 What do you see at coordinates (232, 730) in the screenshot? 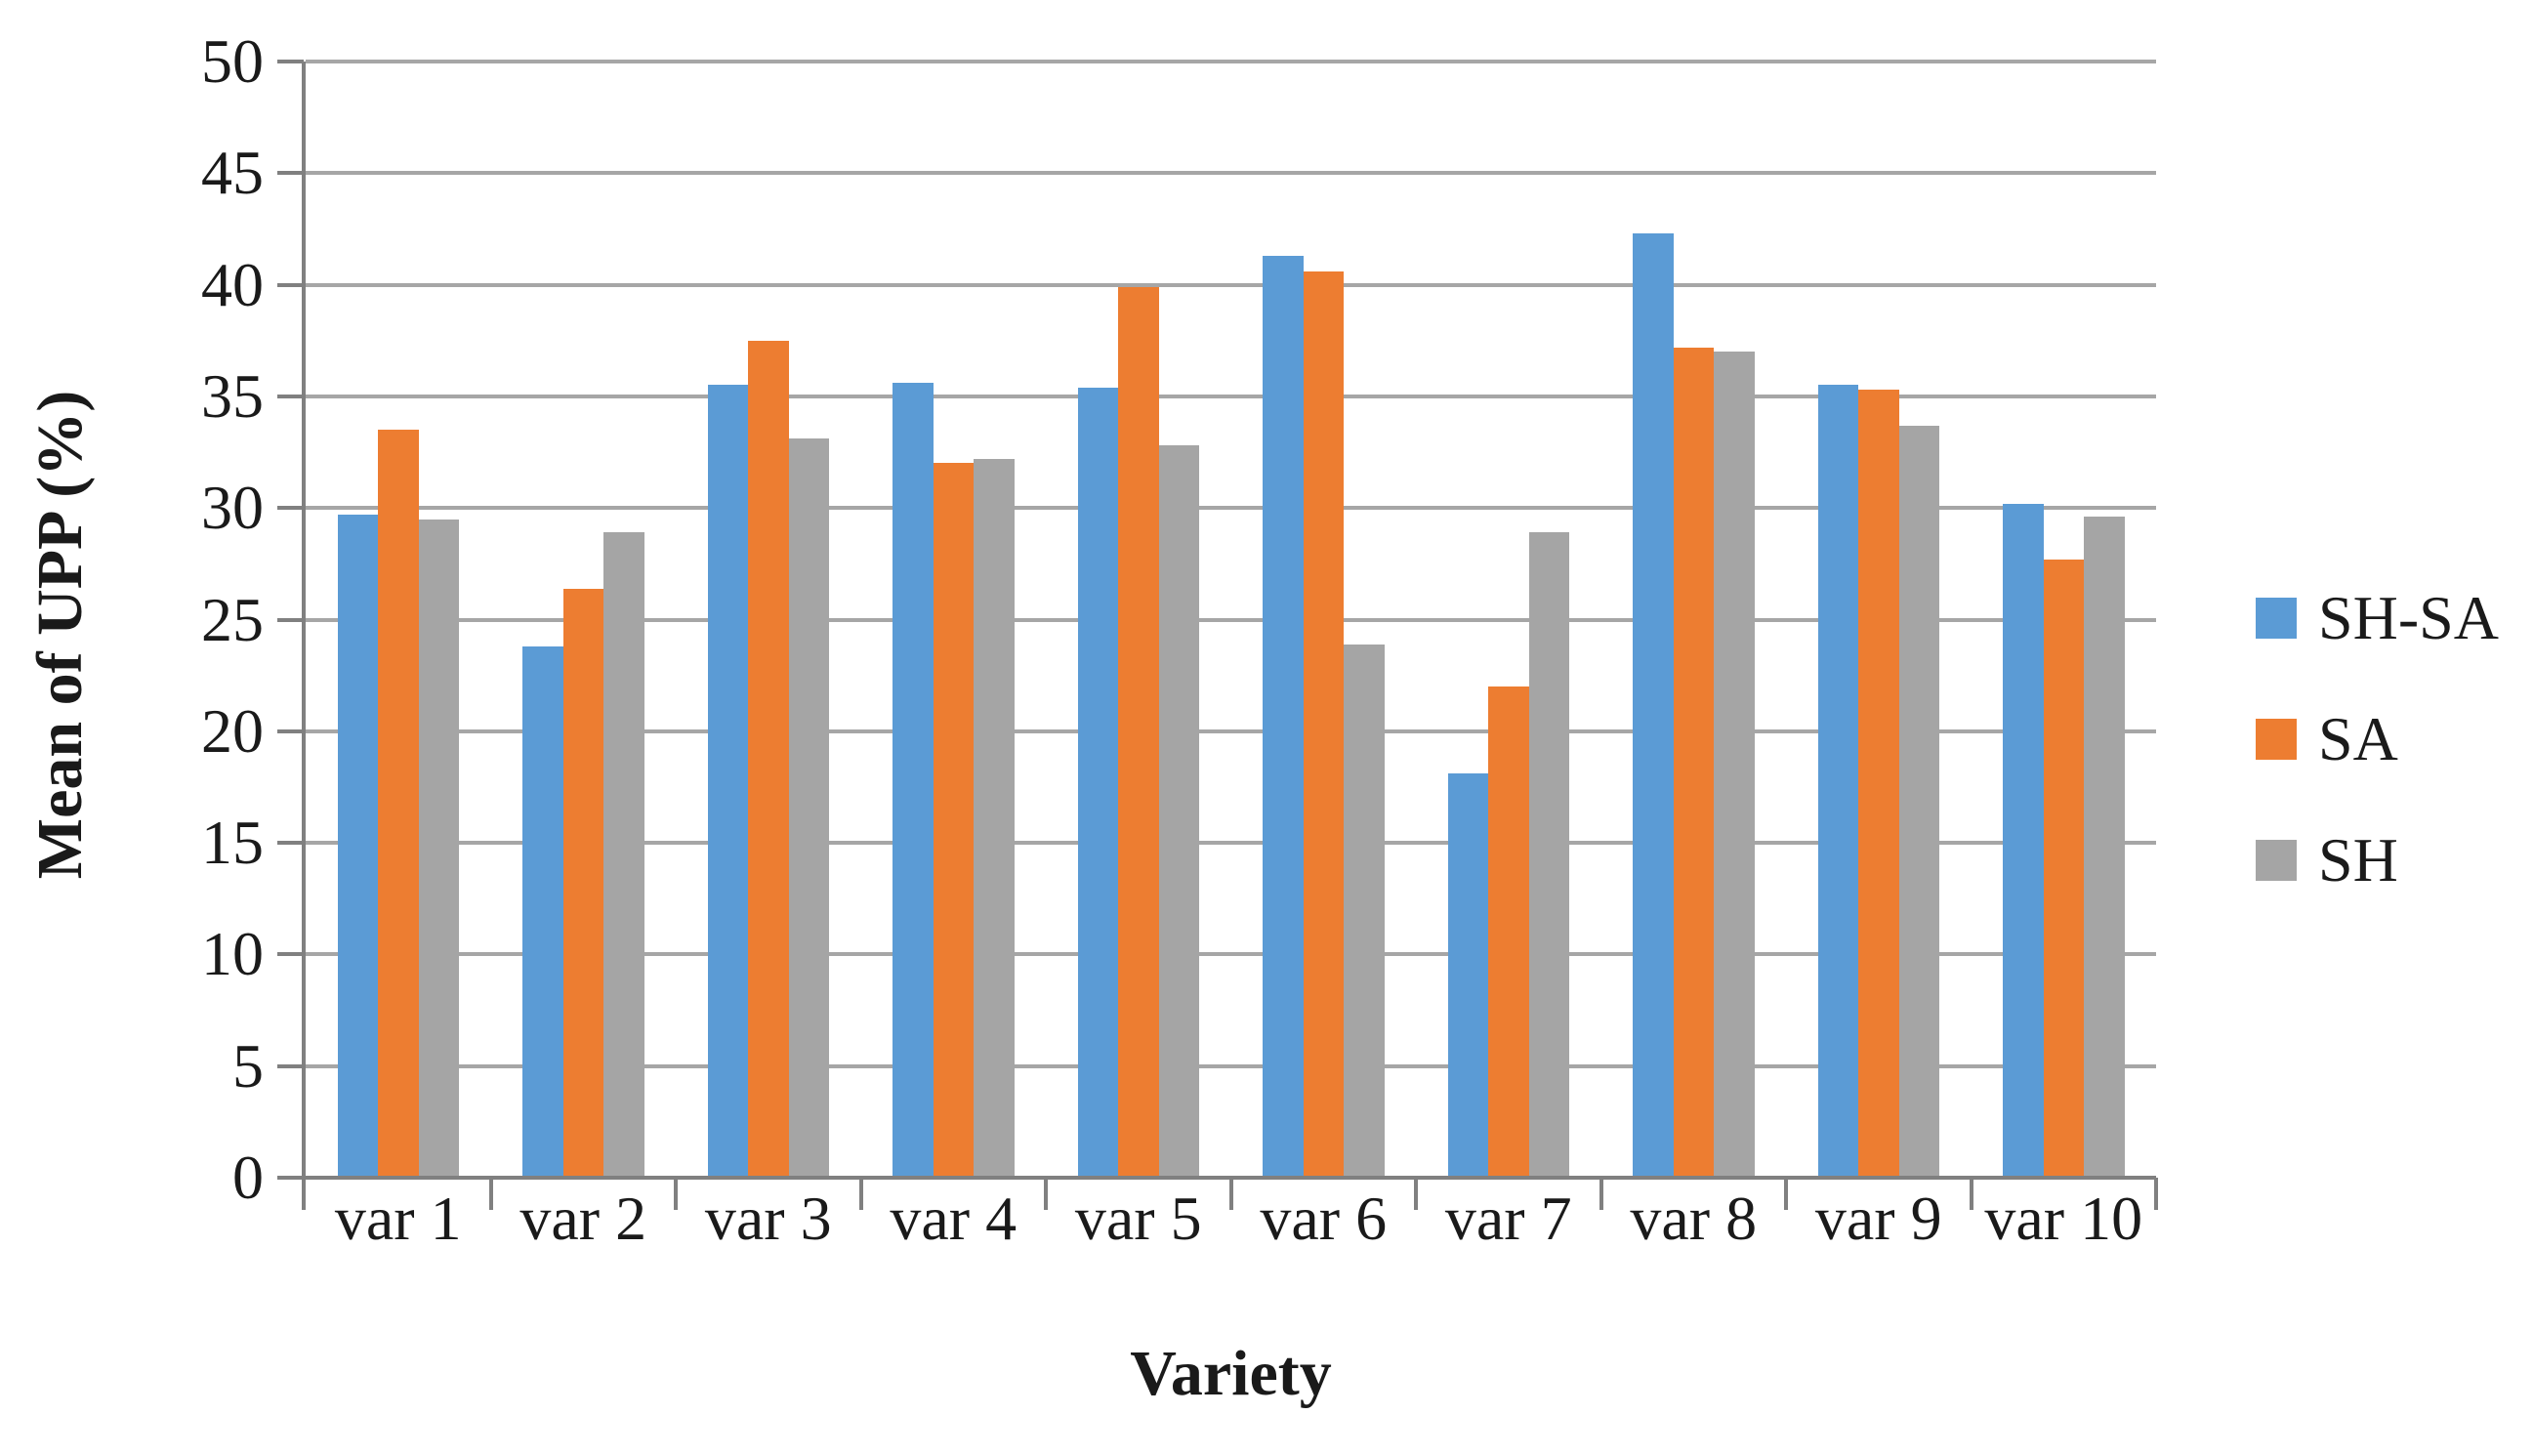
I see `y-tick-label: 20` at bounding box center [232, 730].